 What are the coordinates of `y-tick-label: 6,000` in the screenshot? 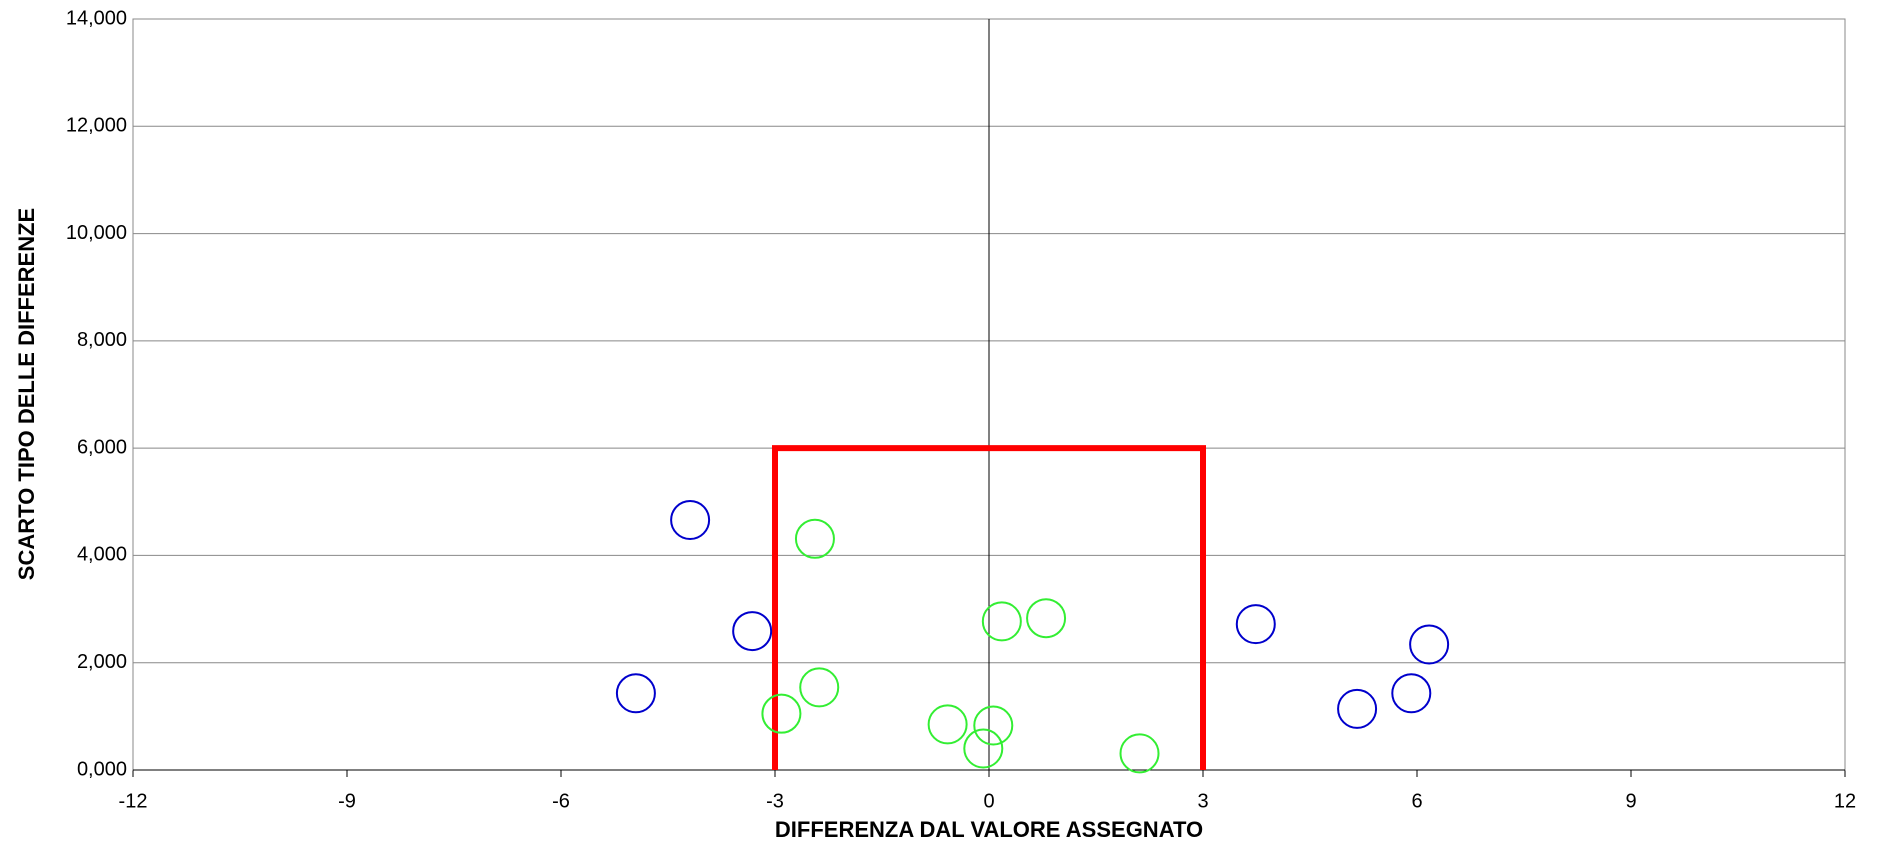 It's located at (102, 447).